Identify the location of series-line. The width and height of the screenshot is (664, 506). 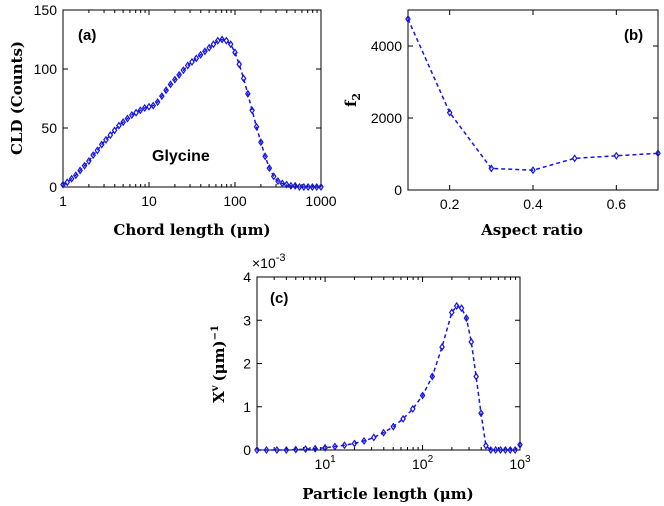
(533, 94).